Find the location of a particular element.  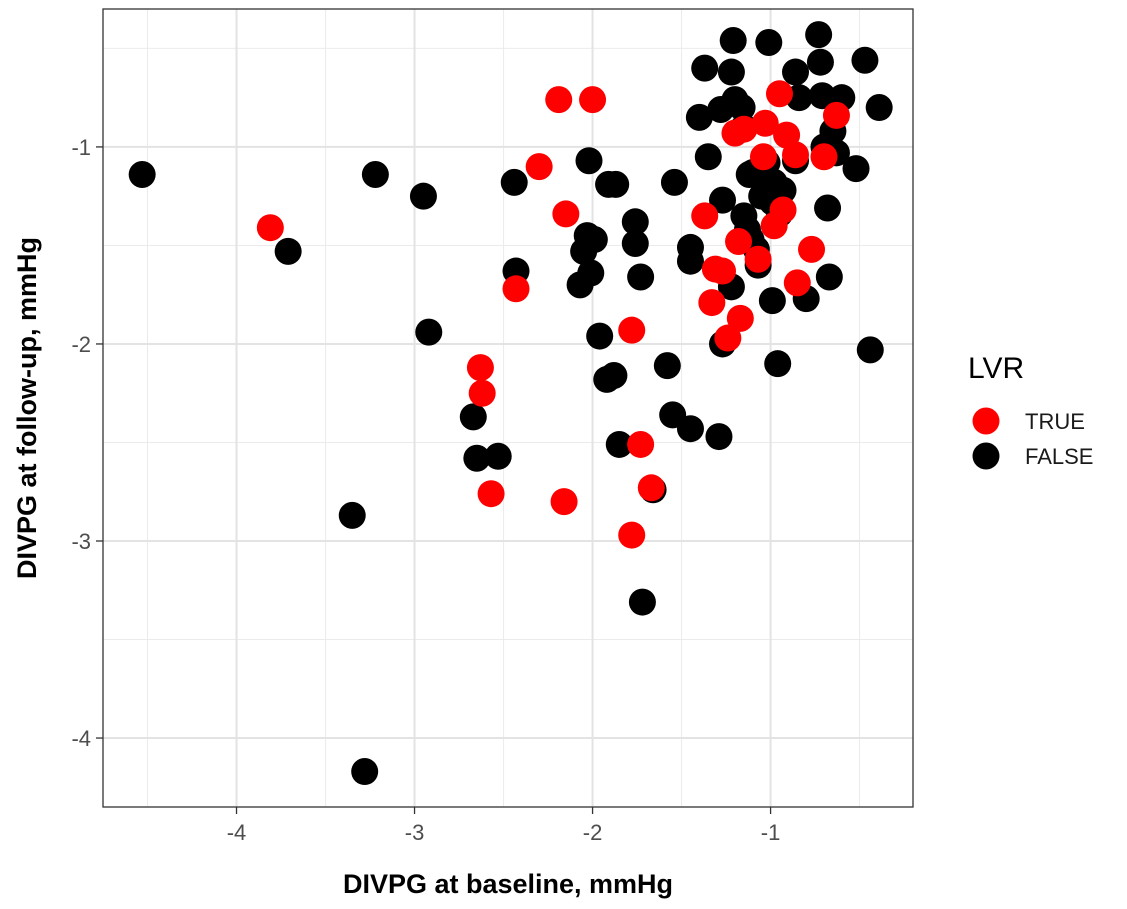

y-tick-label: -4 is located at coordinates (81, 738).